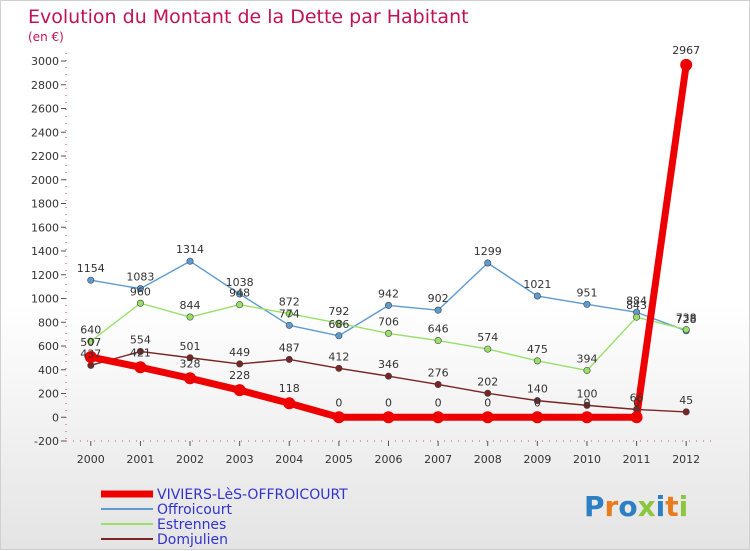 The image size is (750, 551). Describe the element at coordinates (671, 506) in the screenshot. I see `logo-letter: t` at that location.